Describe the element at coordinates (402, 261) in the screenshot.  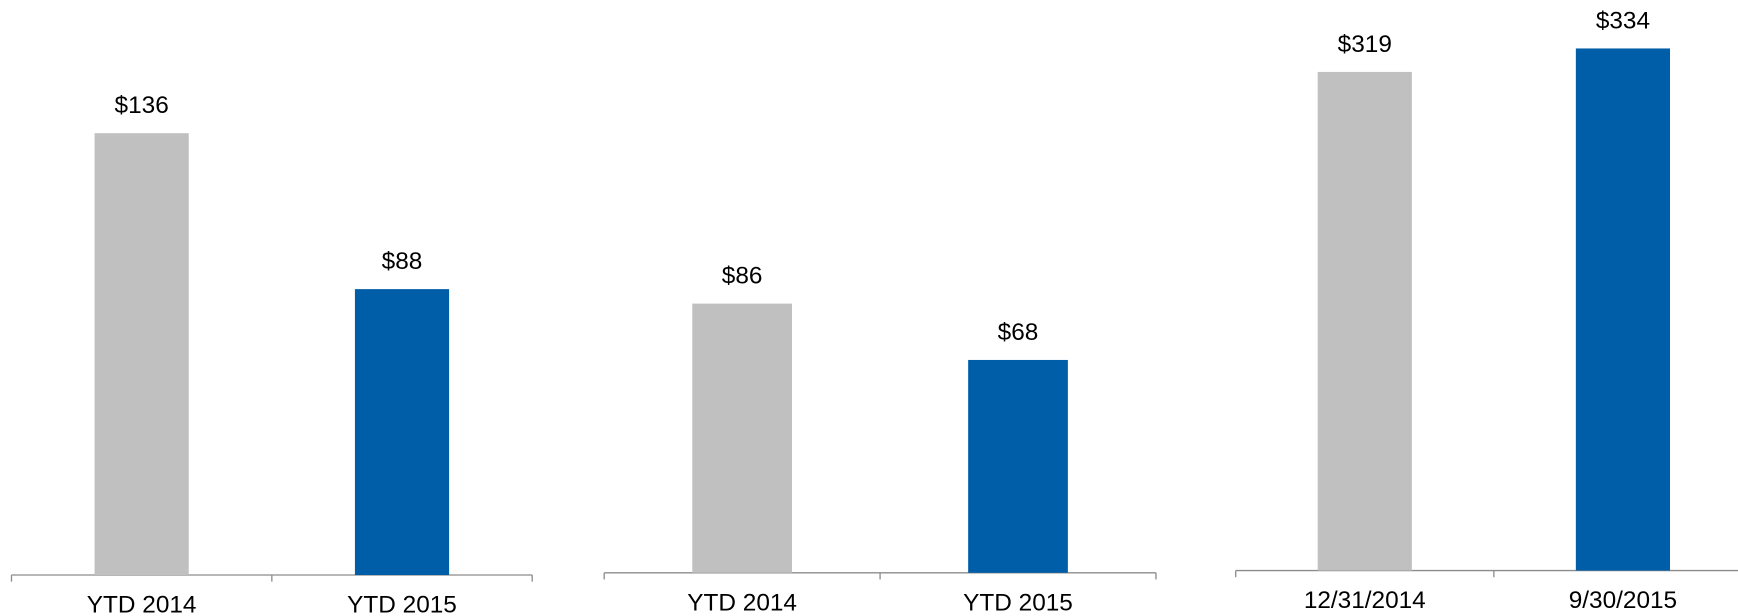
I see `value-label: $88` at that location.